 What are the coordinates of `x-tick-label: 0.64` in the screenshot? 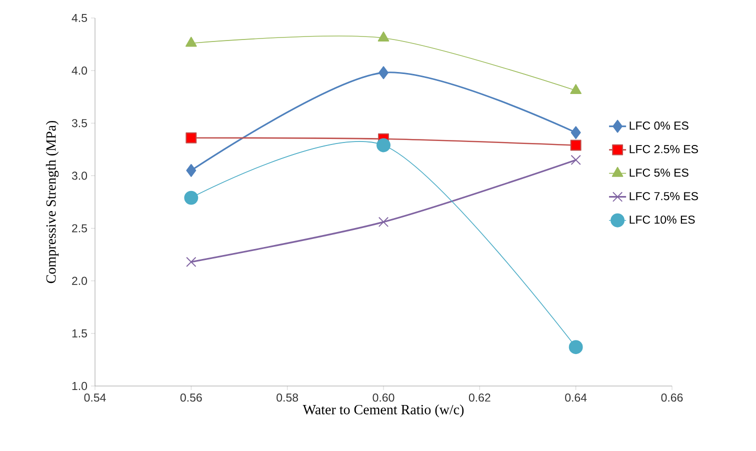 It's located at (576, 398).